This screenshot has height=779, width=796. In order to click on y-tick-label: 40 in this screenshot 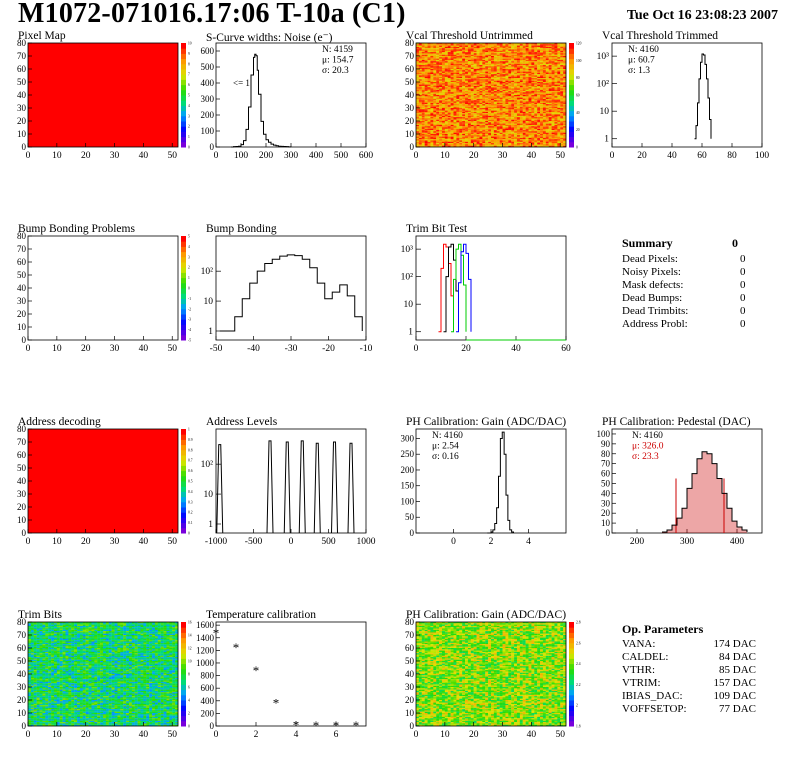, I will do `click(606, 493)`.